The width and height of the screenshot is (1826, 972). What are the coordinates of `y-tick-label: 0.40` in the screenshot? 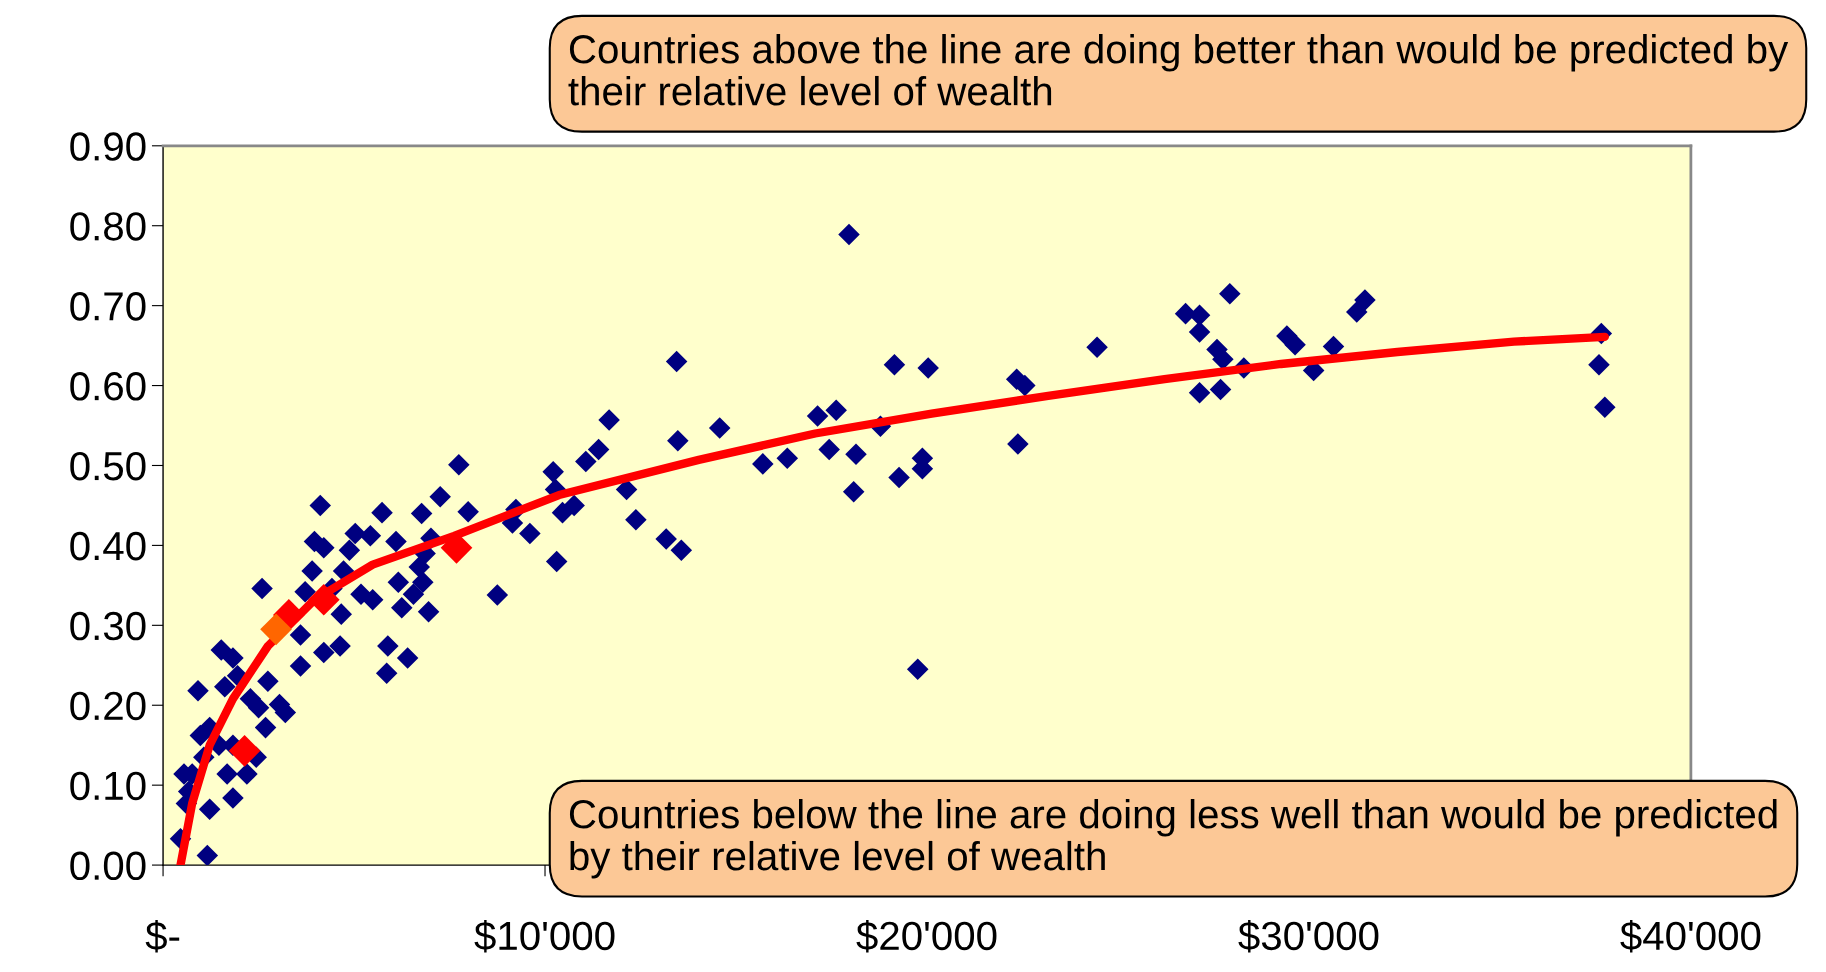 It's located at (108, 546).